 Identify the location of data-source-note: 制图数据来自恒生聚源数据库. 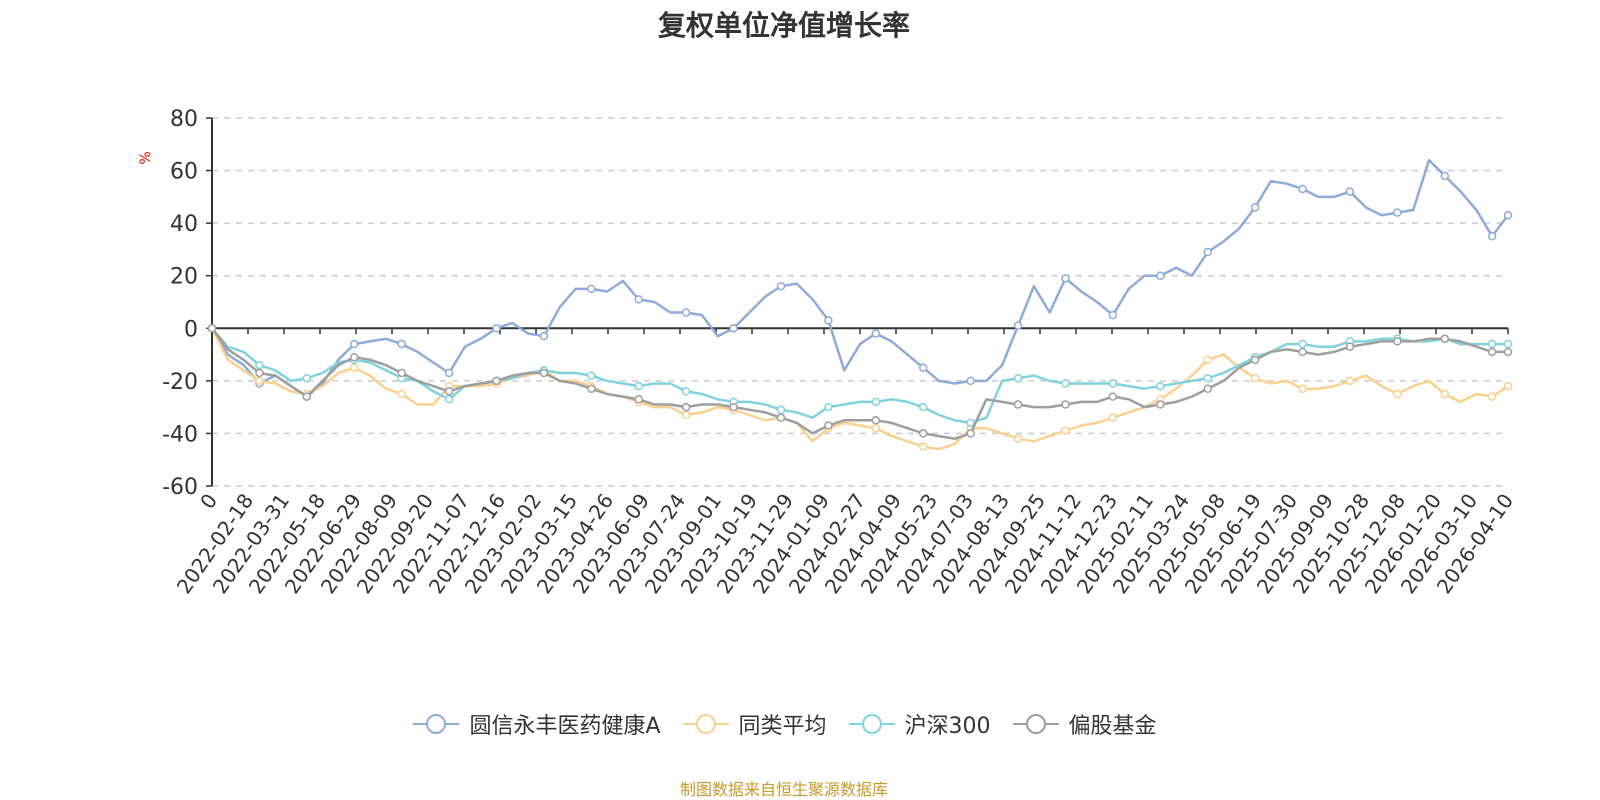
(783, 789).